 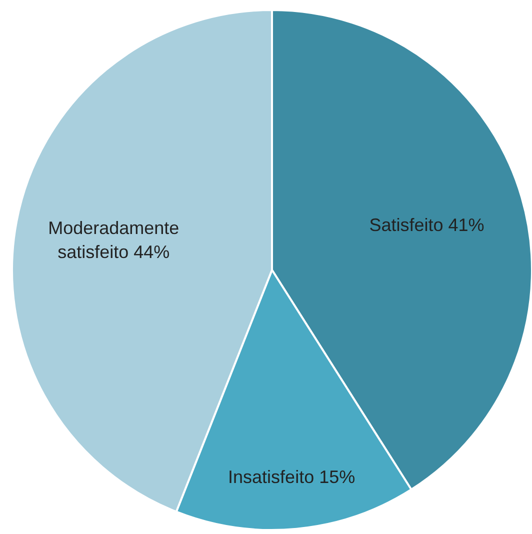 What do you see at coordinates (426, 225) in the screenshot?
I see `slice-label: Satisfeito 41%` at bounding box center [426, 225].